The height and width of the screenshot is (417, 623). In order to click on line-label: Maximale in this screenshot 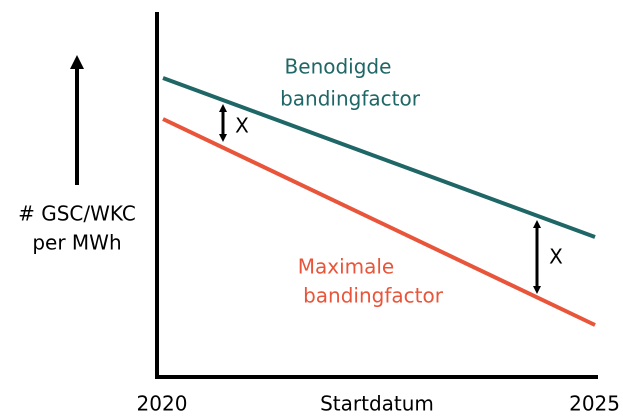, I will do `click(346, 267)`.